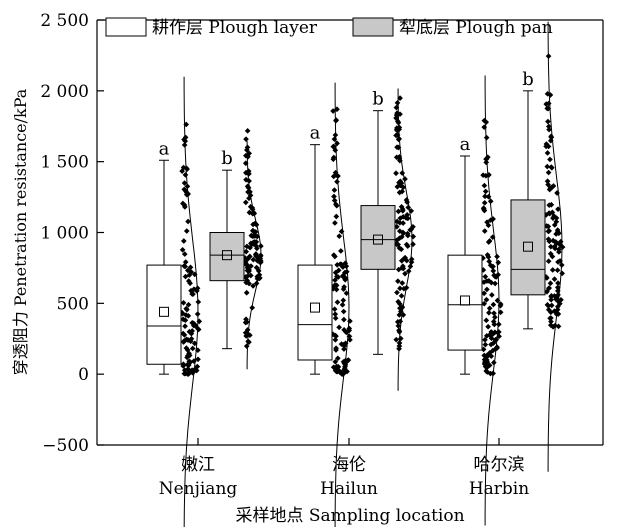 The image size is (620, 527). What do you see at coordinates (64, 163) in the screenshot?
I see `y-tick-label: 1 500` at bounding box center [64, 163].